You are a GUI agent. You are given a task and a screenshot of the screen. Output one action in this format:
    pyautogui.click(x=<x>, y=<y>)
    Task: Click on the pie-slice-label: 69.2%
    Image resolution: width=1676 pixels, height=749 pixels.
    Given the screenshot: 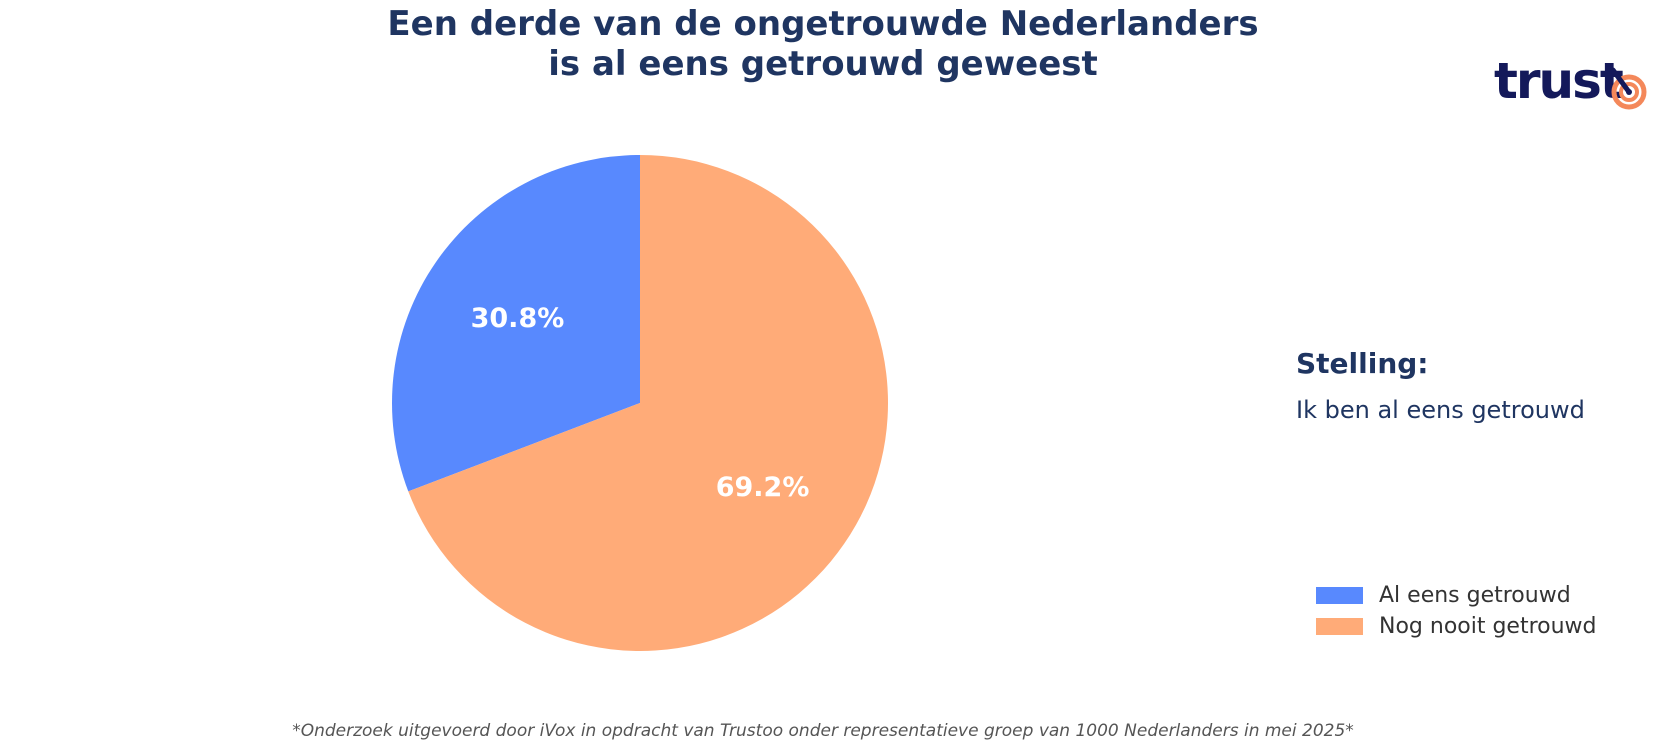 What is the action you would take?
    pyautogui.click(x=763, y=487)
    